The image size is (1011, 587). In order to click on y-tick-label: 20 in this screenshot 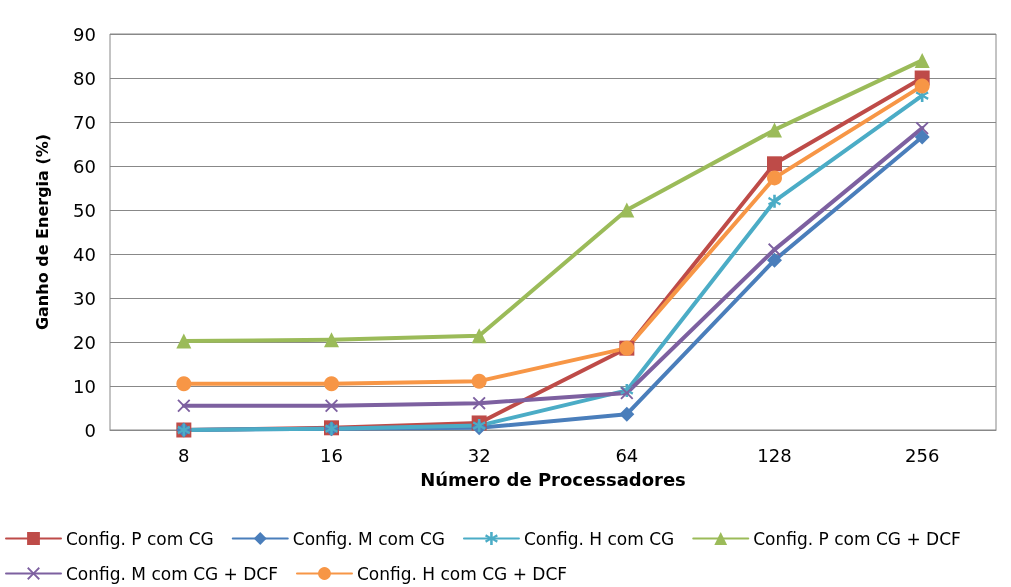, I will do `click(84, 342)`.